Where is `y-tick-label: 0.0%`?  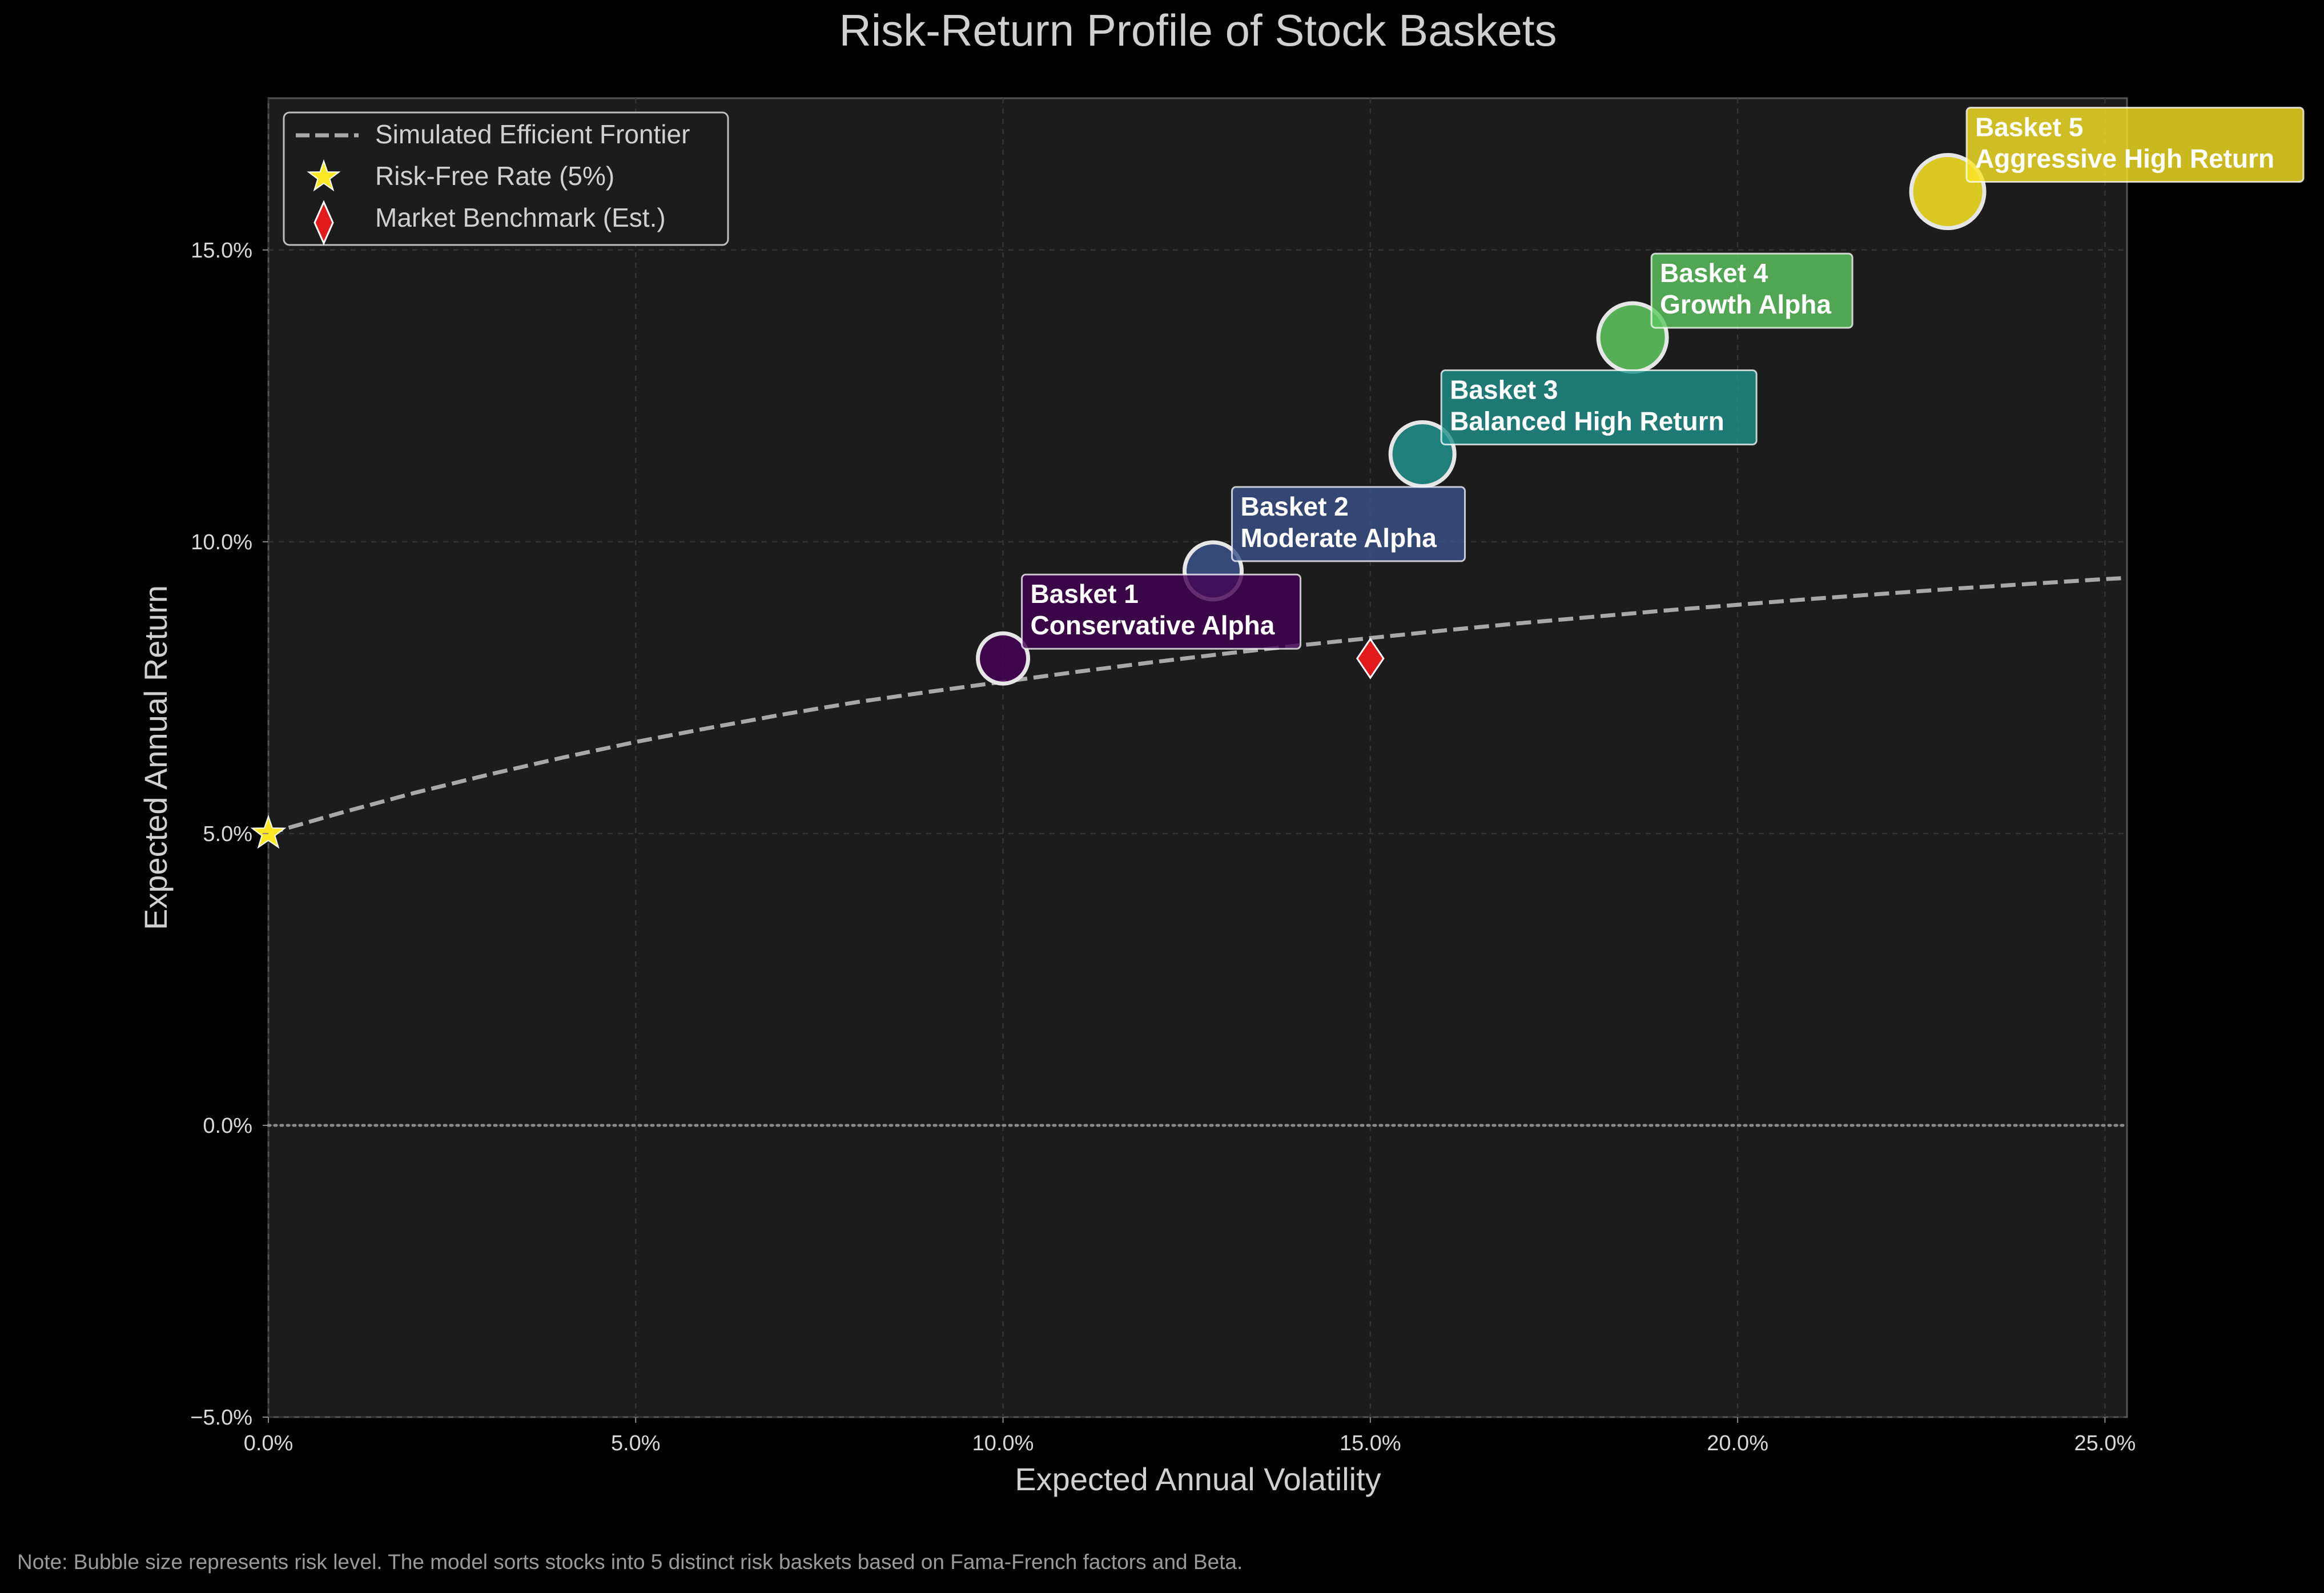
y-tick-label: 0.0% is located at coordinates (227, 1126).